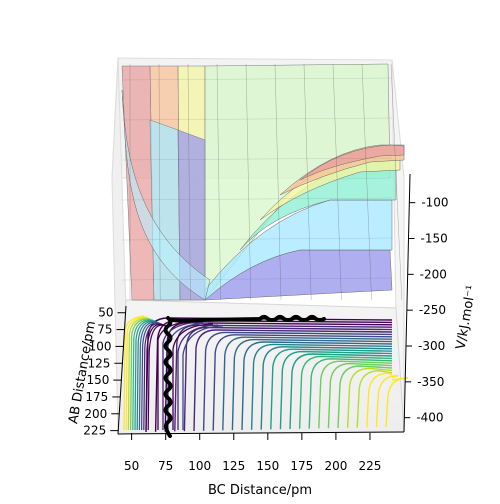 This screenshot has width=500, height=504. Describe the element at coordinates (165, 466) in the screenshot. I see `x-tick-label: 75` at that location.